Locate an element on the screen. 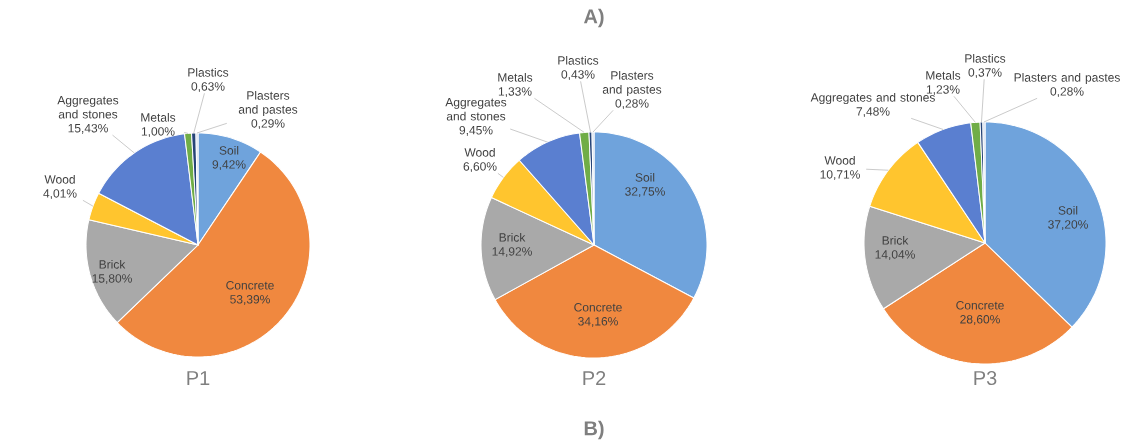  data-label: 32,75% is located at coordinates (645, 192).